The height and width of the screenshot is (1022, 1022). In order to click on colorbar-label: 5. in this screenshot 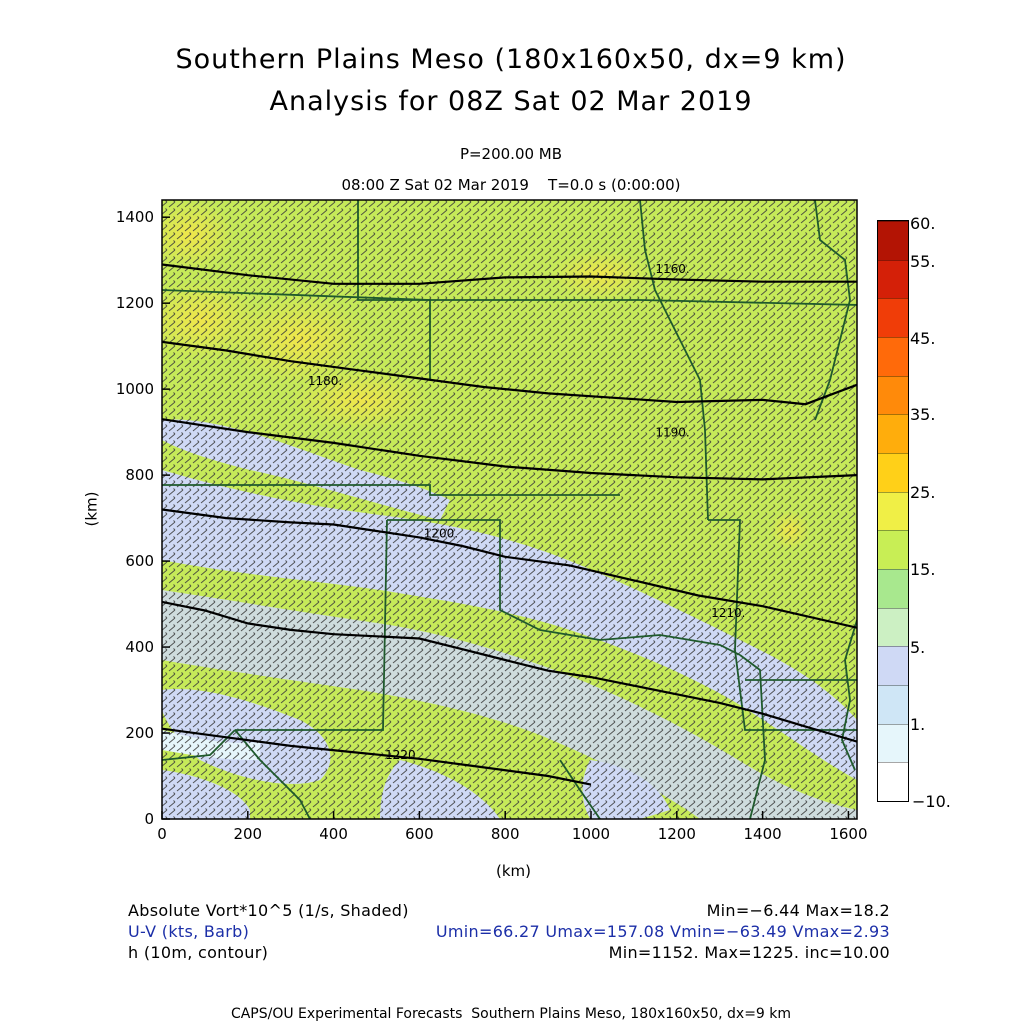, I will do `click(918, 647)`.